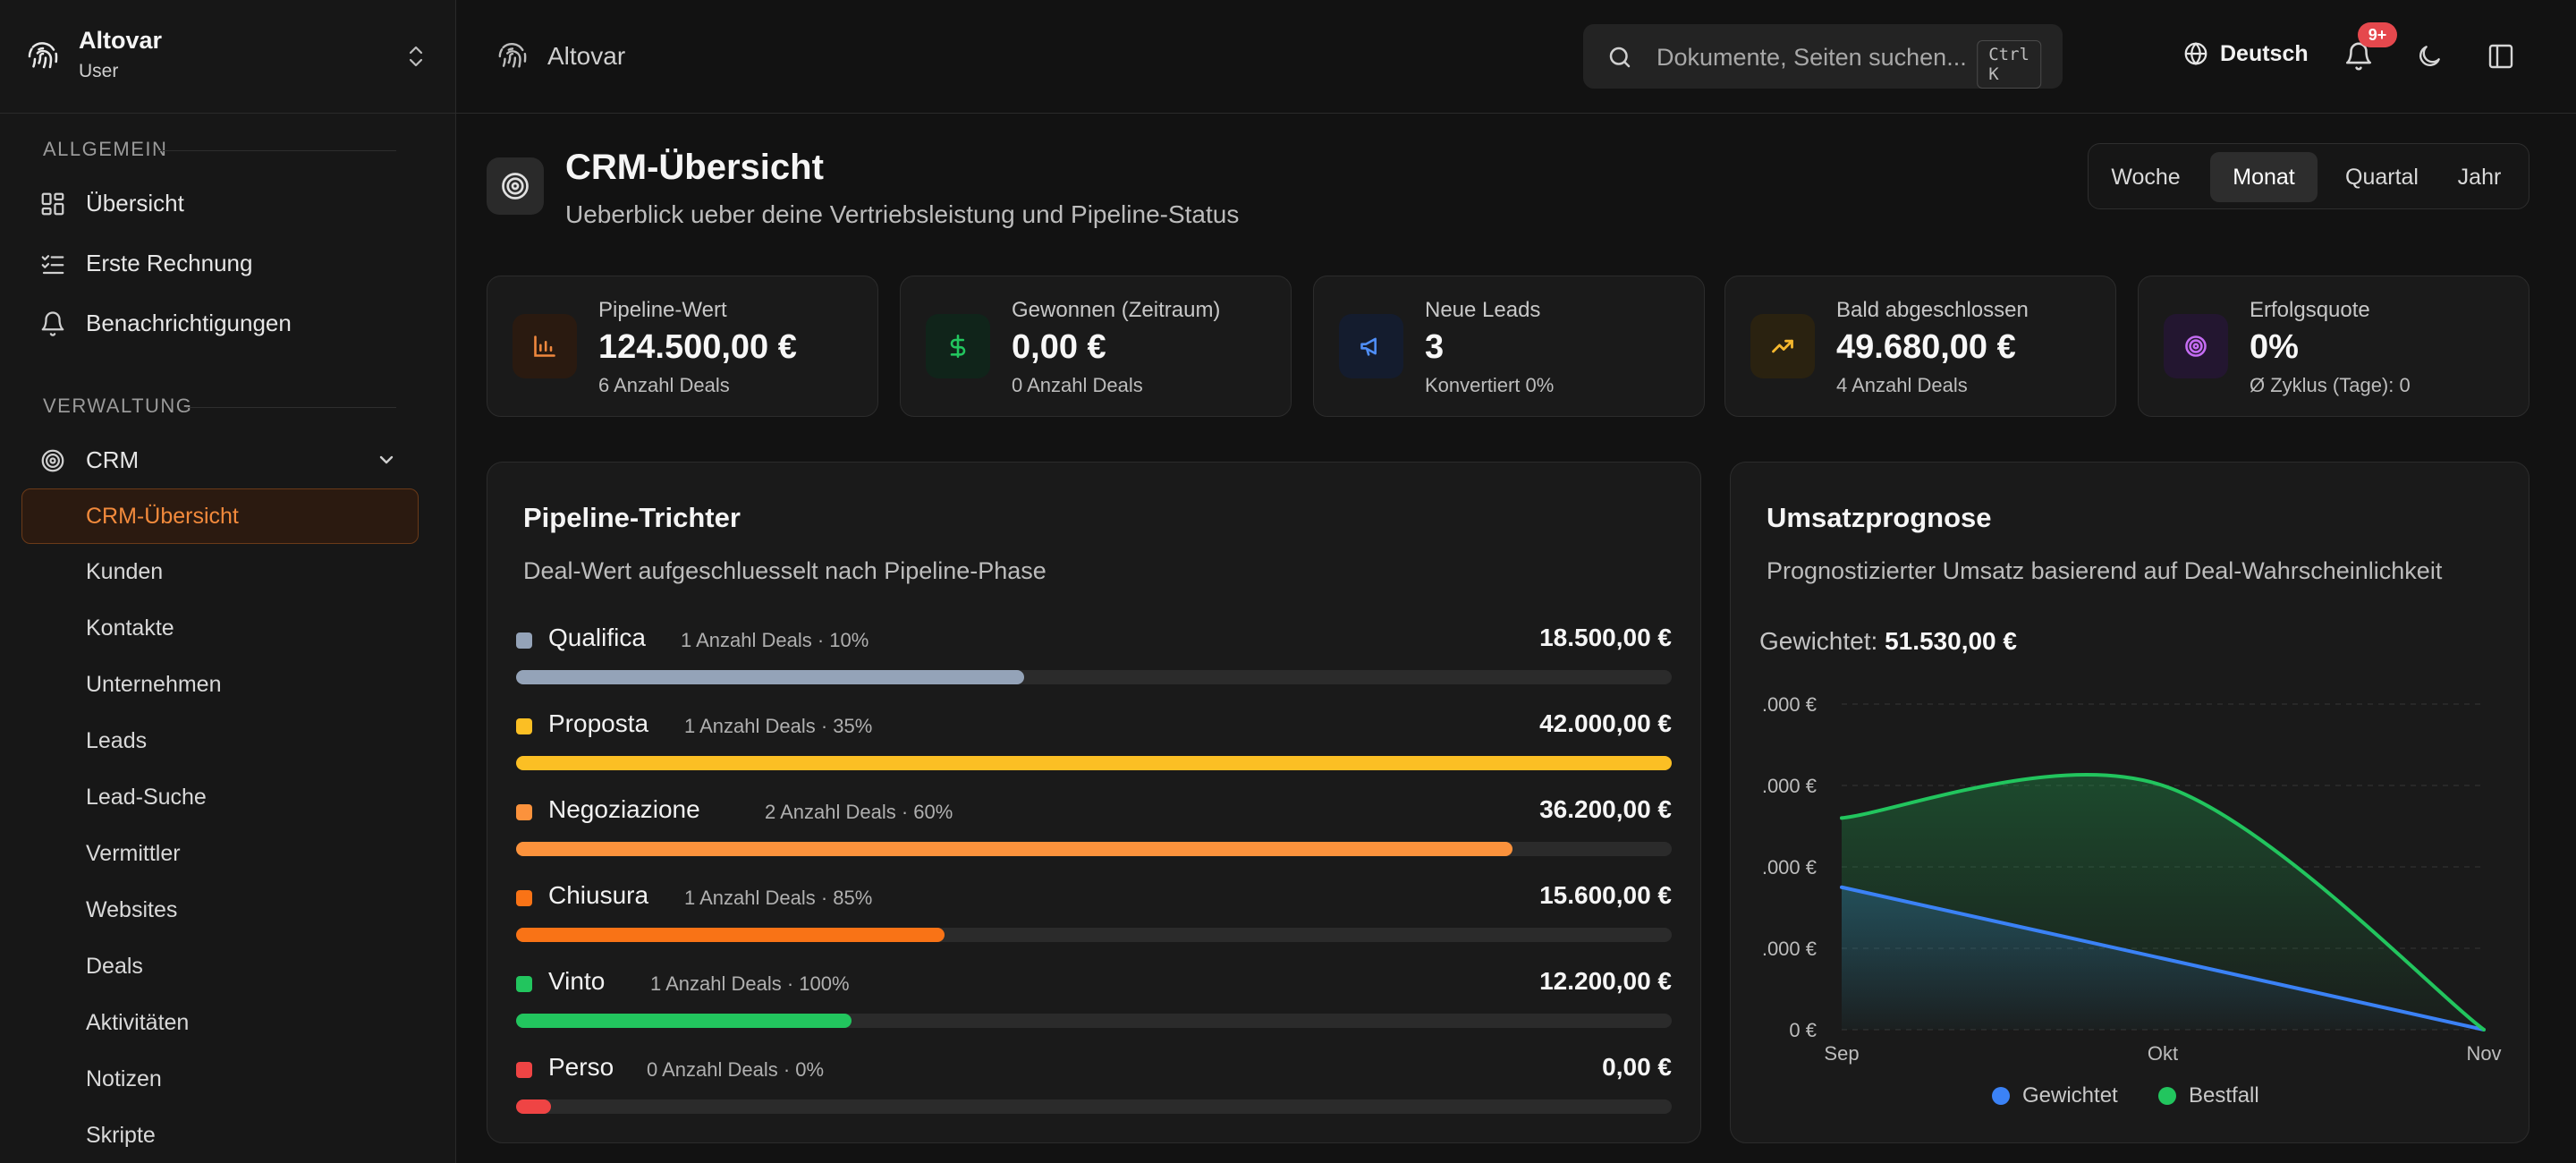 This screenshot has width=2576, height=1163. What do you see at coordinates (114, 966) in the screenshot?
I see `sidebar-subitem-deals: Deals` at bounding box center [114, 966].